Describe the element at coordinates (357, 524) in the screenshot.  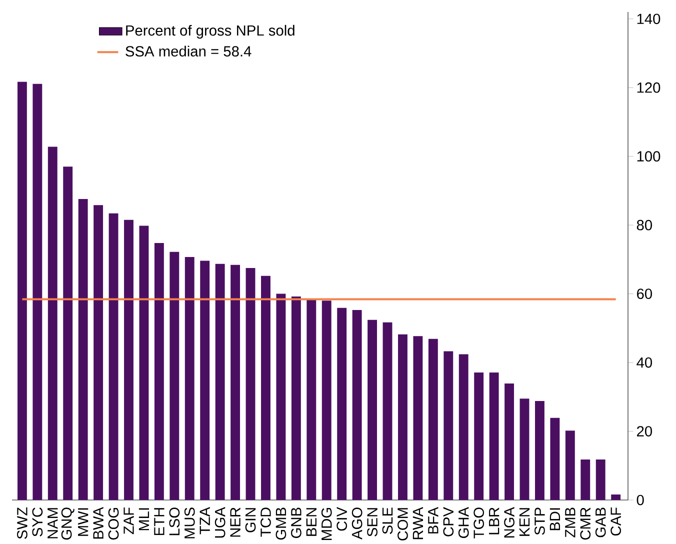
I see `x-tick-label: AGO` at that location.